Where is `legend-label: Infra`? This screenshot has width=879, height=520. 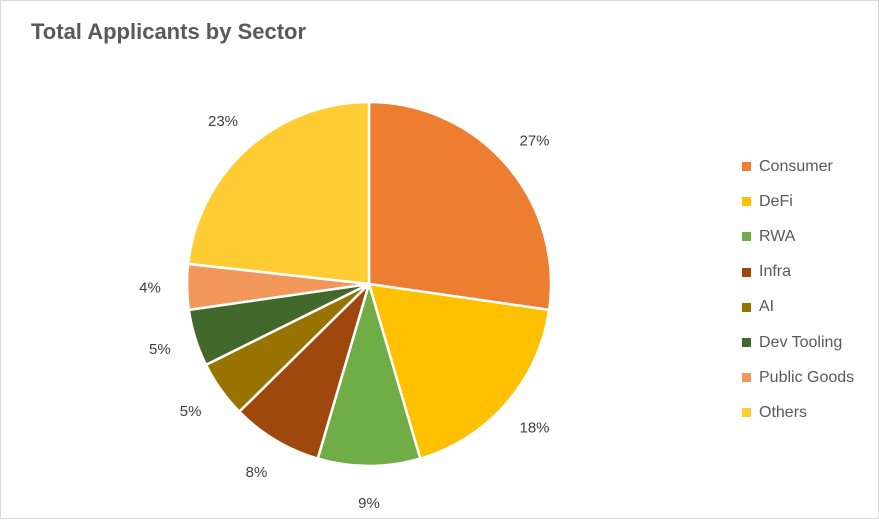
legend-label: Infra is located at coordinates (775, 272).